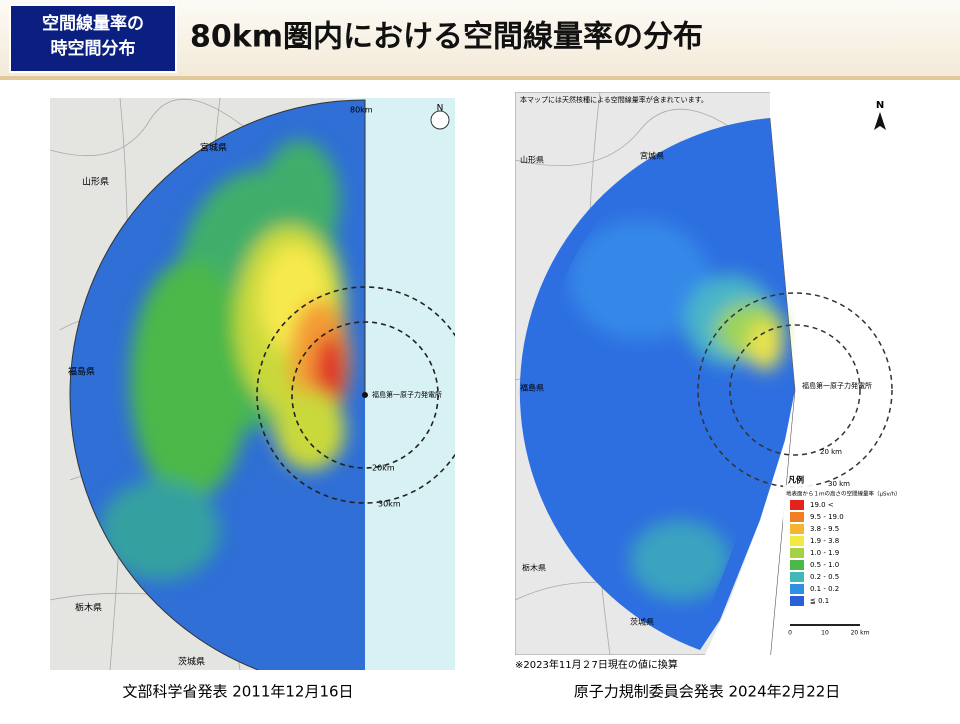  Describe the element at coordinates (819, 601) in the screenshot. I see `legend-label: ≦ 0.1` at that location.